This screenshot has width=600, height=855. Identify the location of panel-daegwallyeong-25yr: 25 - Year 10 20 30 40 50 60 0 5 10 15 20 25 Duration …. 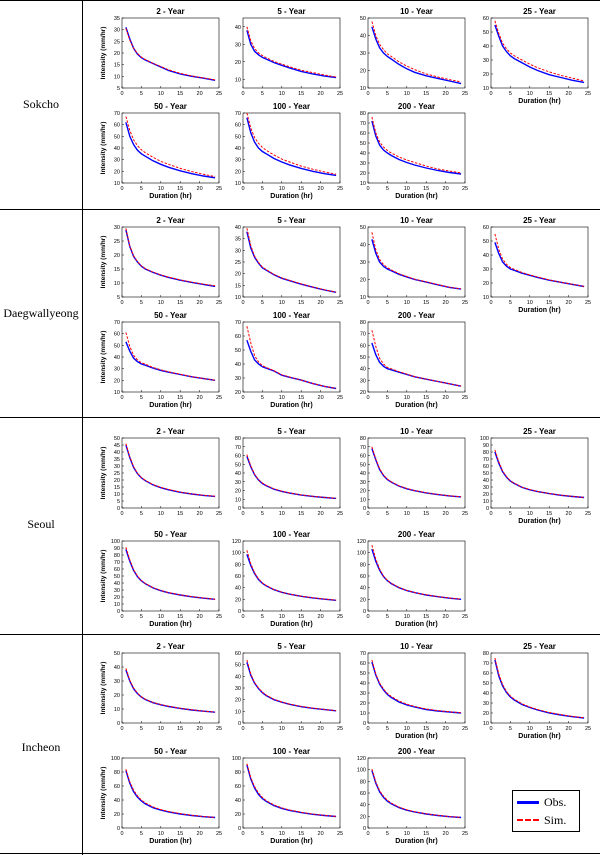
(537, 265).